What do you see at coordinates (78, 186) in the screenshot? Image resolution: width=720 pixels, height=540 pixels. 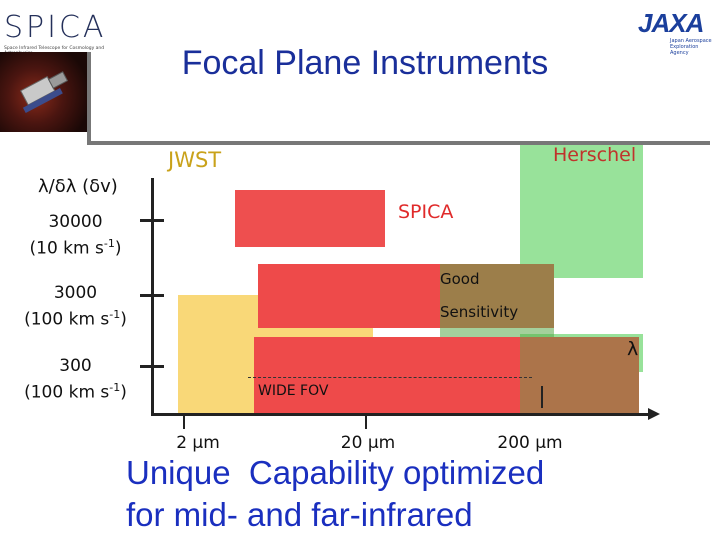 I see `y-axis-label: λ/δλ (δv)` at bounding box center [78, 186].